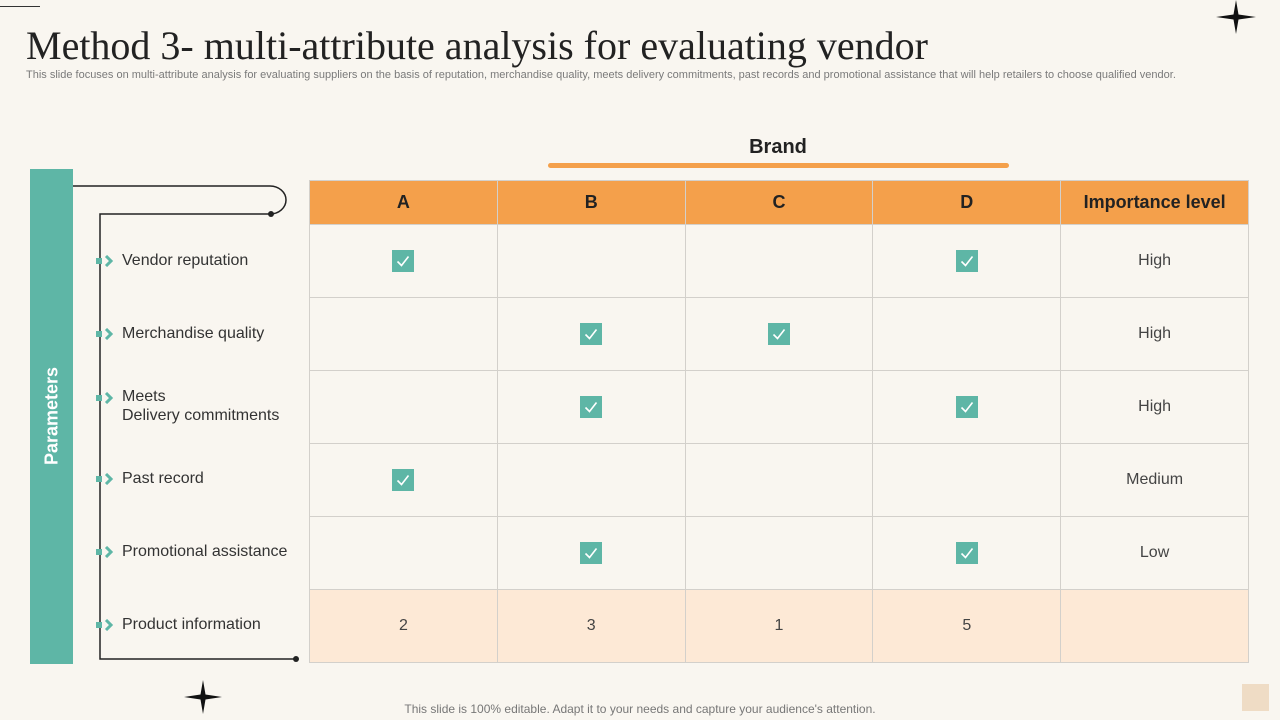 Image resolution: width=1280 pixels, height=720 pixels. Describe the element at coordinates (193, 333) in the screenshot. I see `parameter-label: Merchandise quality` at that location.